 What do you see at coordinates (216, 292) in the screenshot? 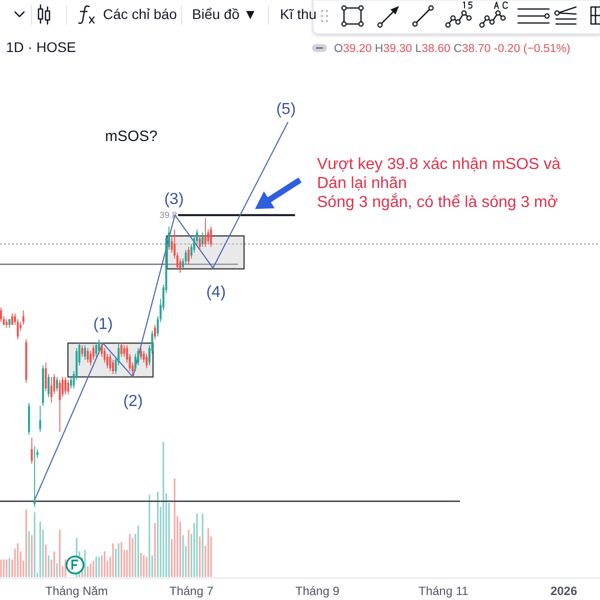
I see `annotation: (4)` at bounding box center [216, 292].